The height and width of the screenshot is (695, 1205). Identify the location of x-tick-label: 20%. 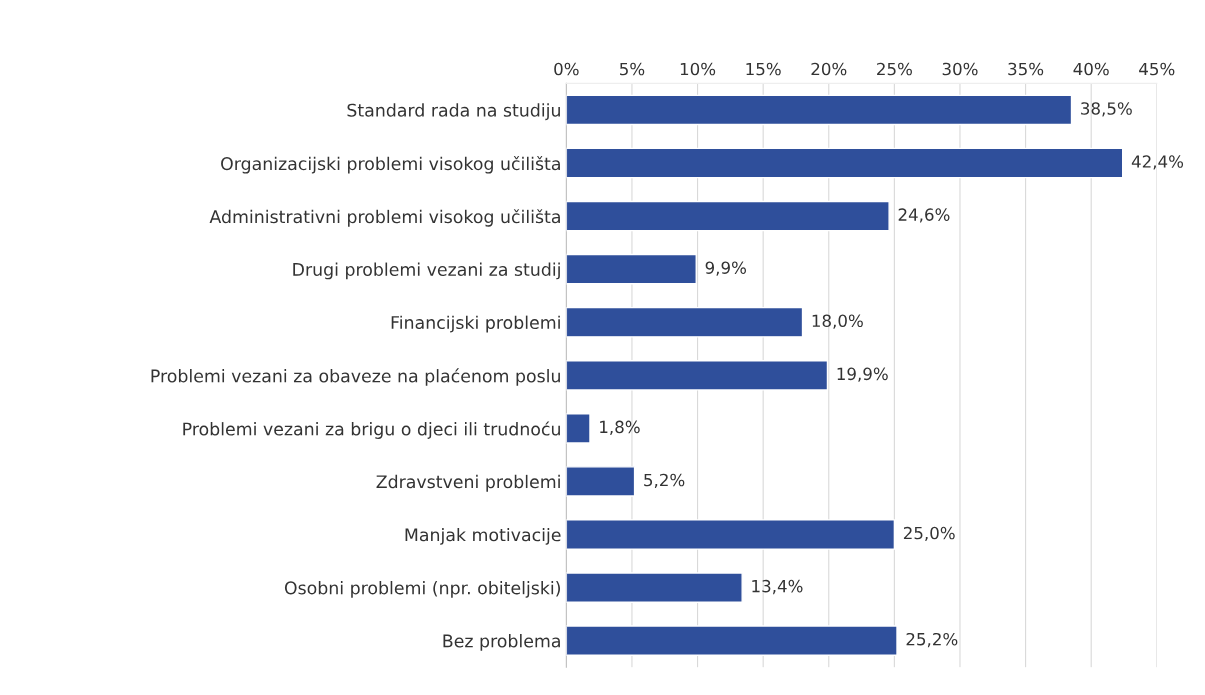
(829, 69).